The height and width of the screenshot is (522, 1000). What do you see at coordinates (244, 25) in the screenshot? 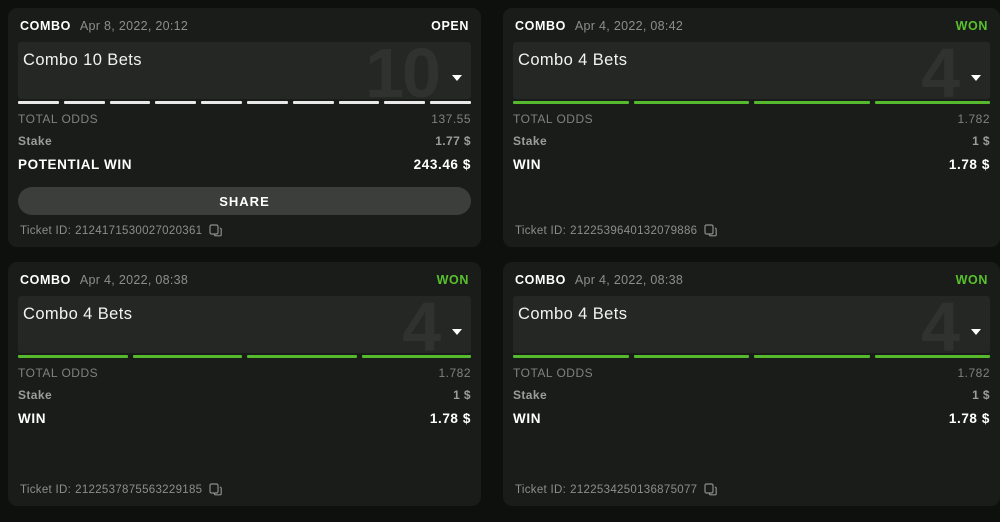
I see `bet-card-header: COMBO Apr 8, 2022, 20:12 OPEN` at bounding box center [244, 25].